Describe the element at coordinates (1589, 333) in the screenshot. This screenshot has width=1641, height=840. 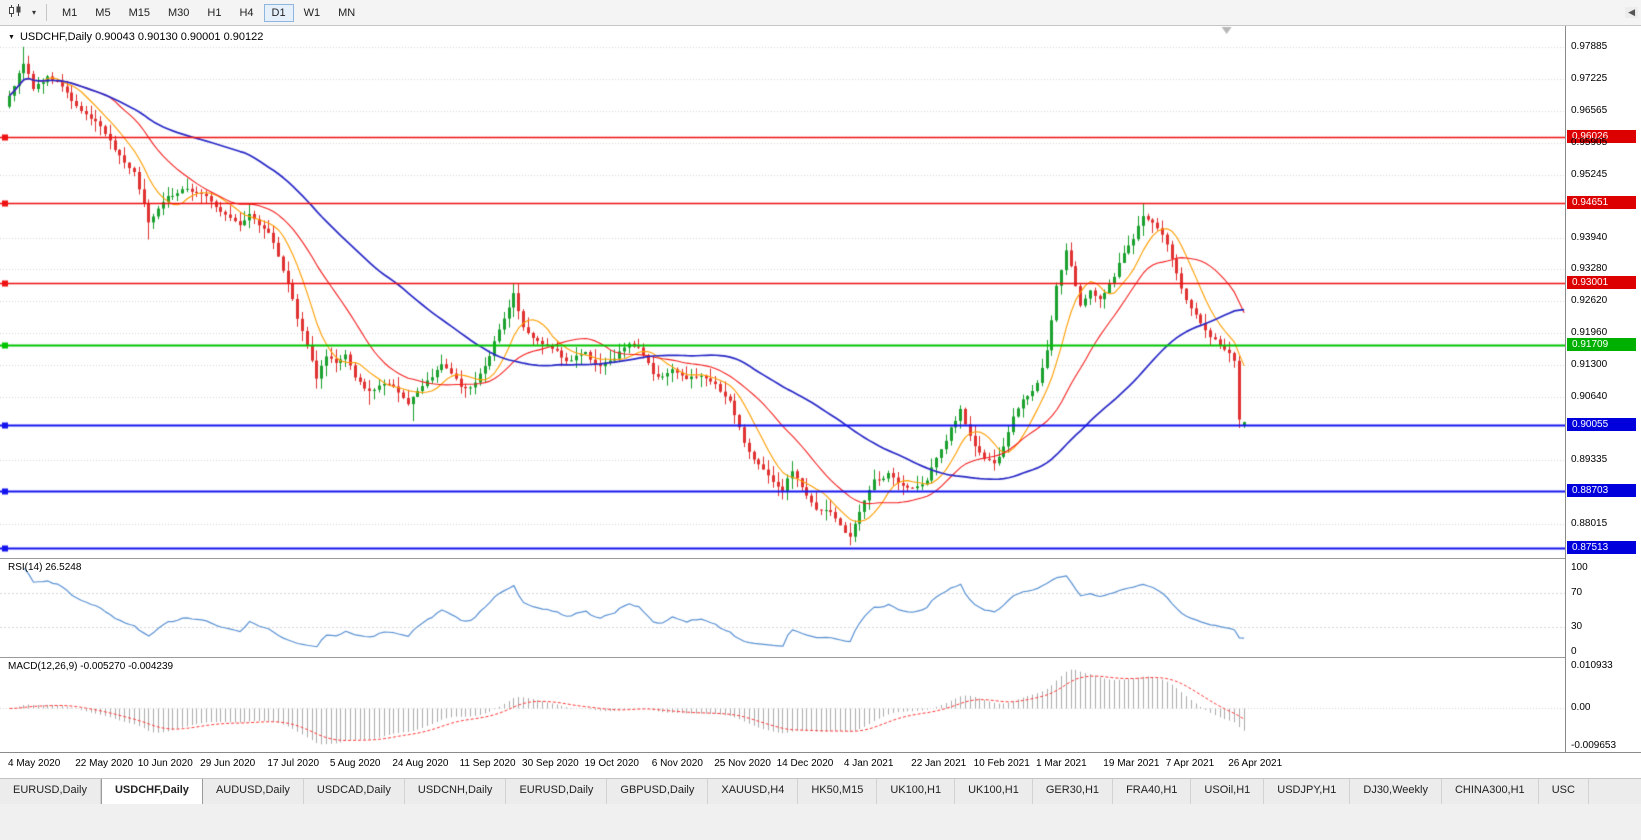
I see `price-axis-label: 0.91960` at that location.